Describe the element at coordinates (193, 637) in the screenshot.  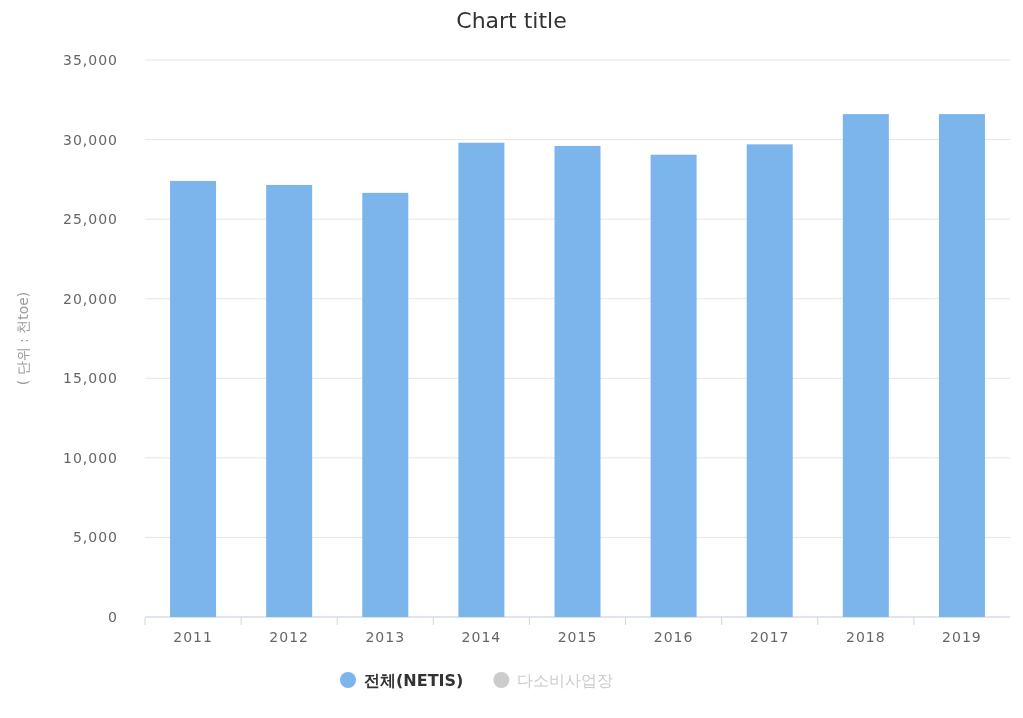
I see `xtick: 2011` at that location.